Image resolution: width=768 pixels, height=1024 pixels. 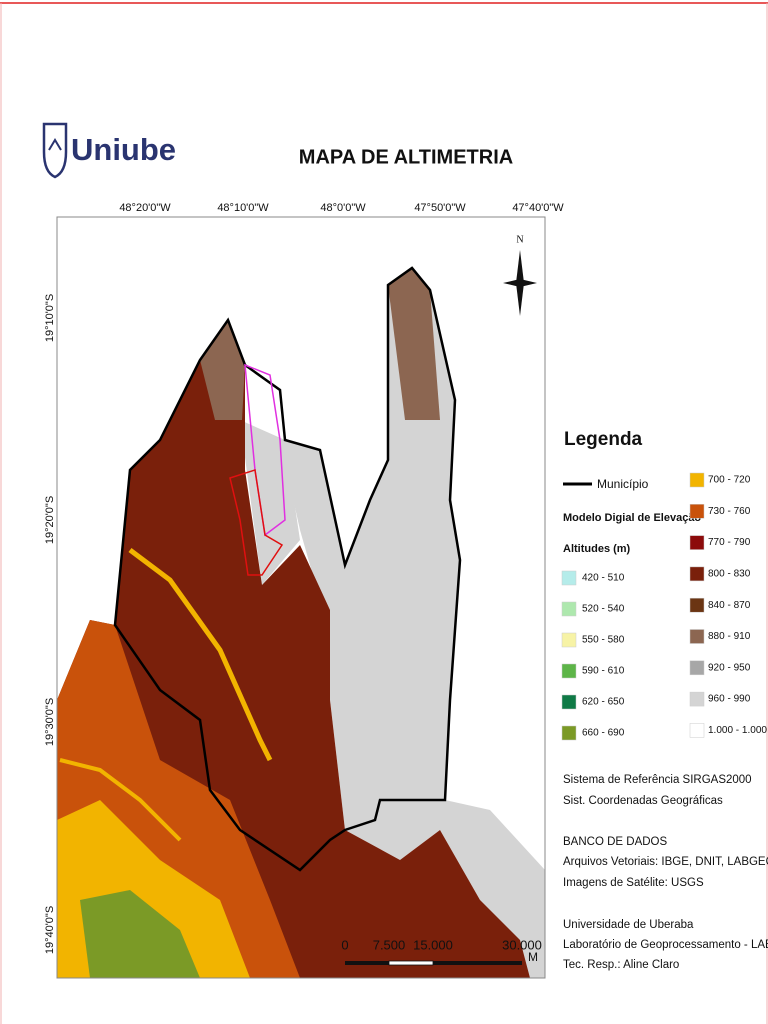 I want to click on longitude-label: 48°20'0"W, so click(x=145, y=208).